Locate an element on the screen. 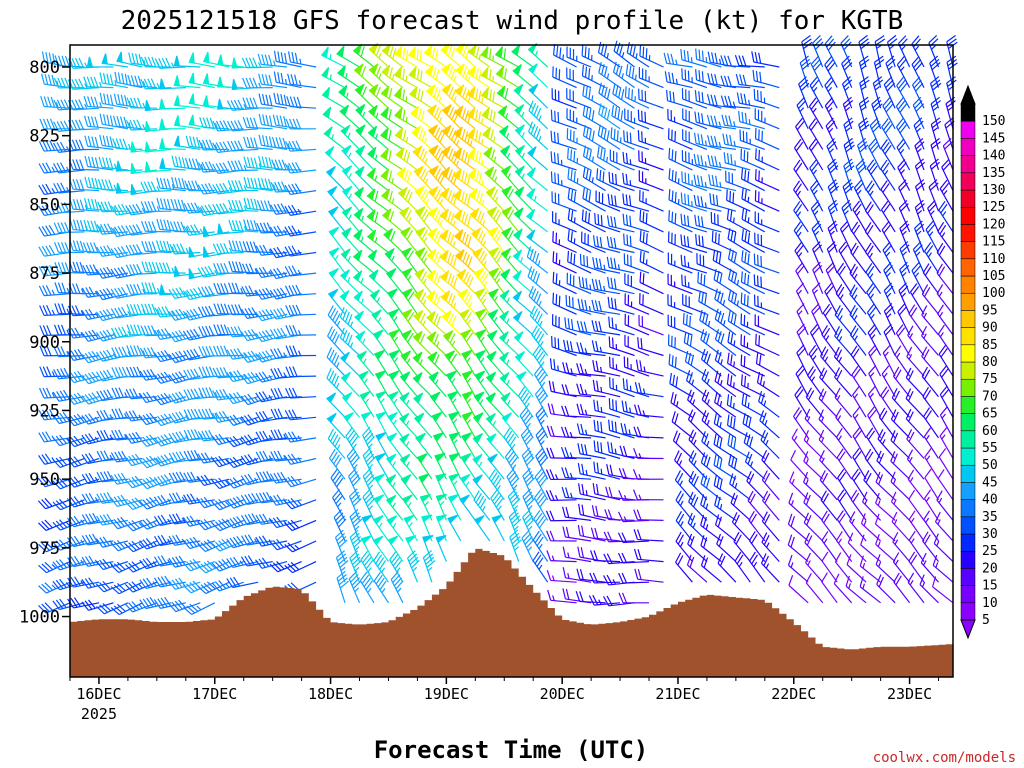 This screenshot has height=768, width=1024. barb-pennant is located at coordinates (206, 232).